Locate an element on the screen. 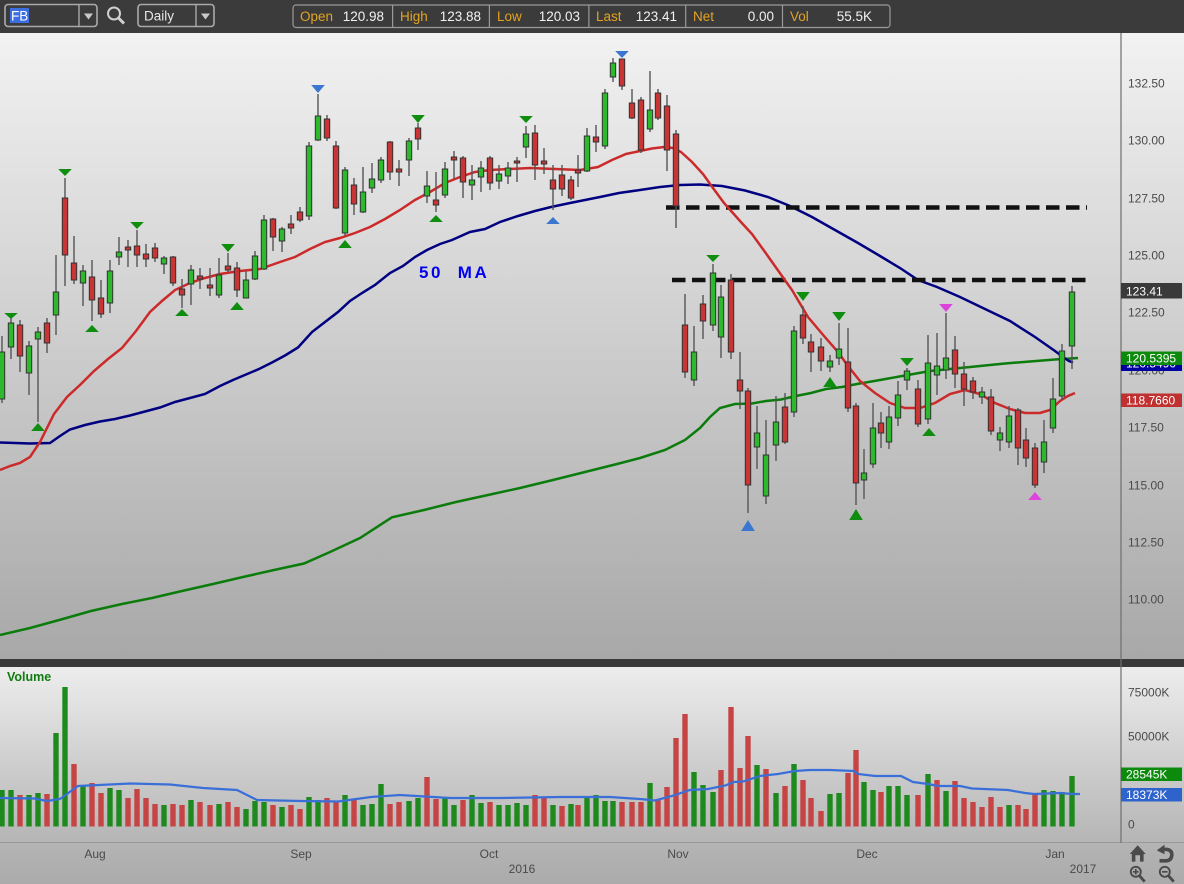 The height and width of the screenshot is (884, 1184). svg-text: High is located at coordinates (414, 16).